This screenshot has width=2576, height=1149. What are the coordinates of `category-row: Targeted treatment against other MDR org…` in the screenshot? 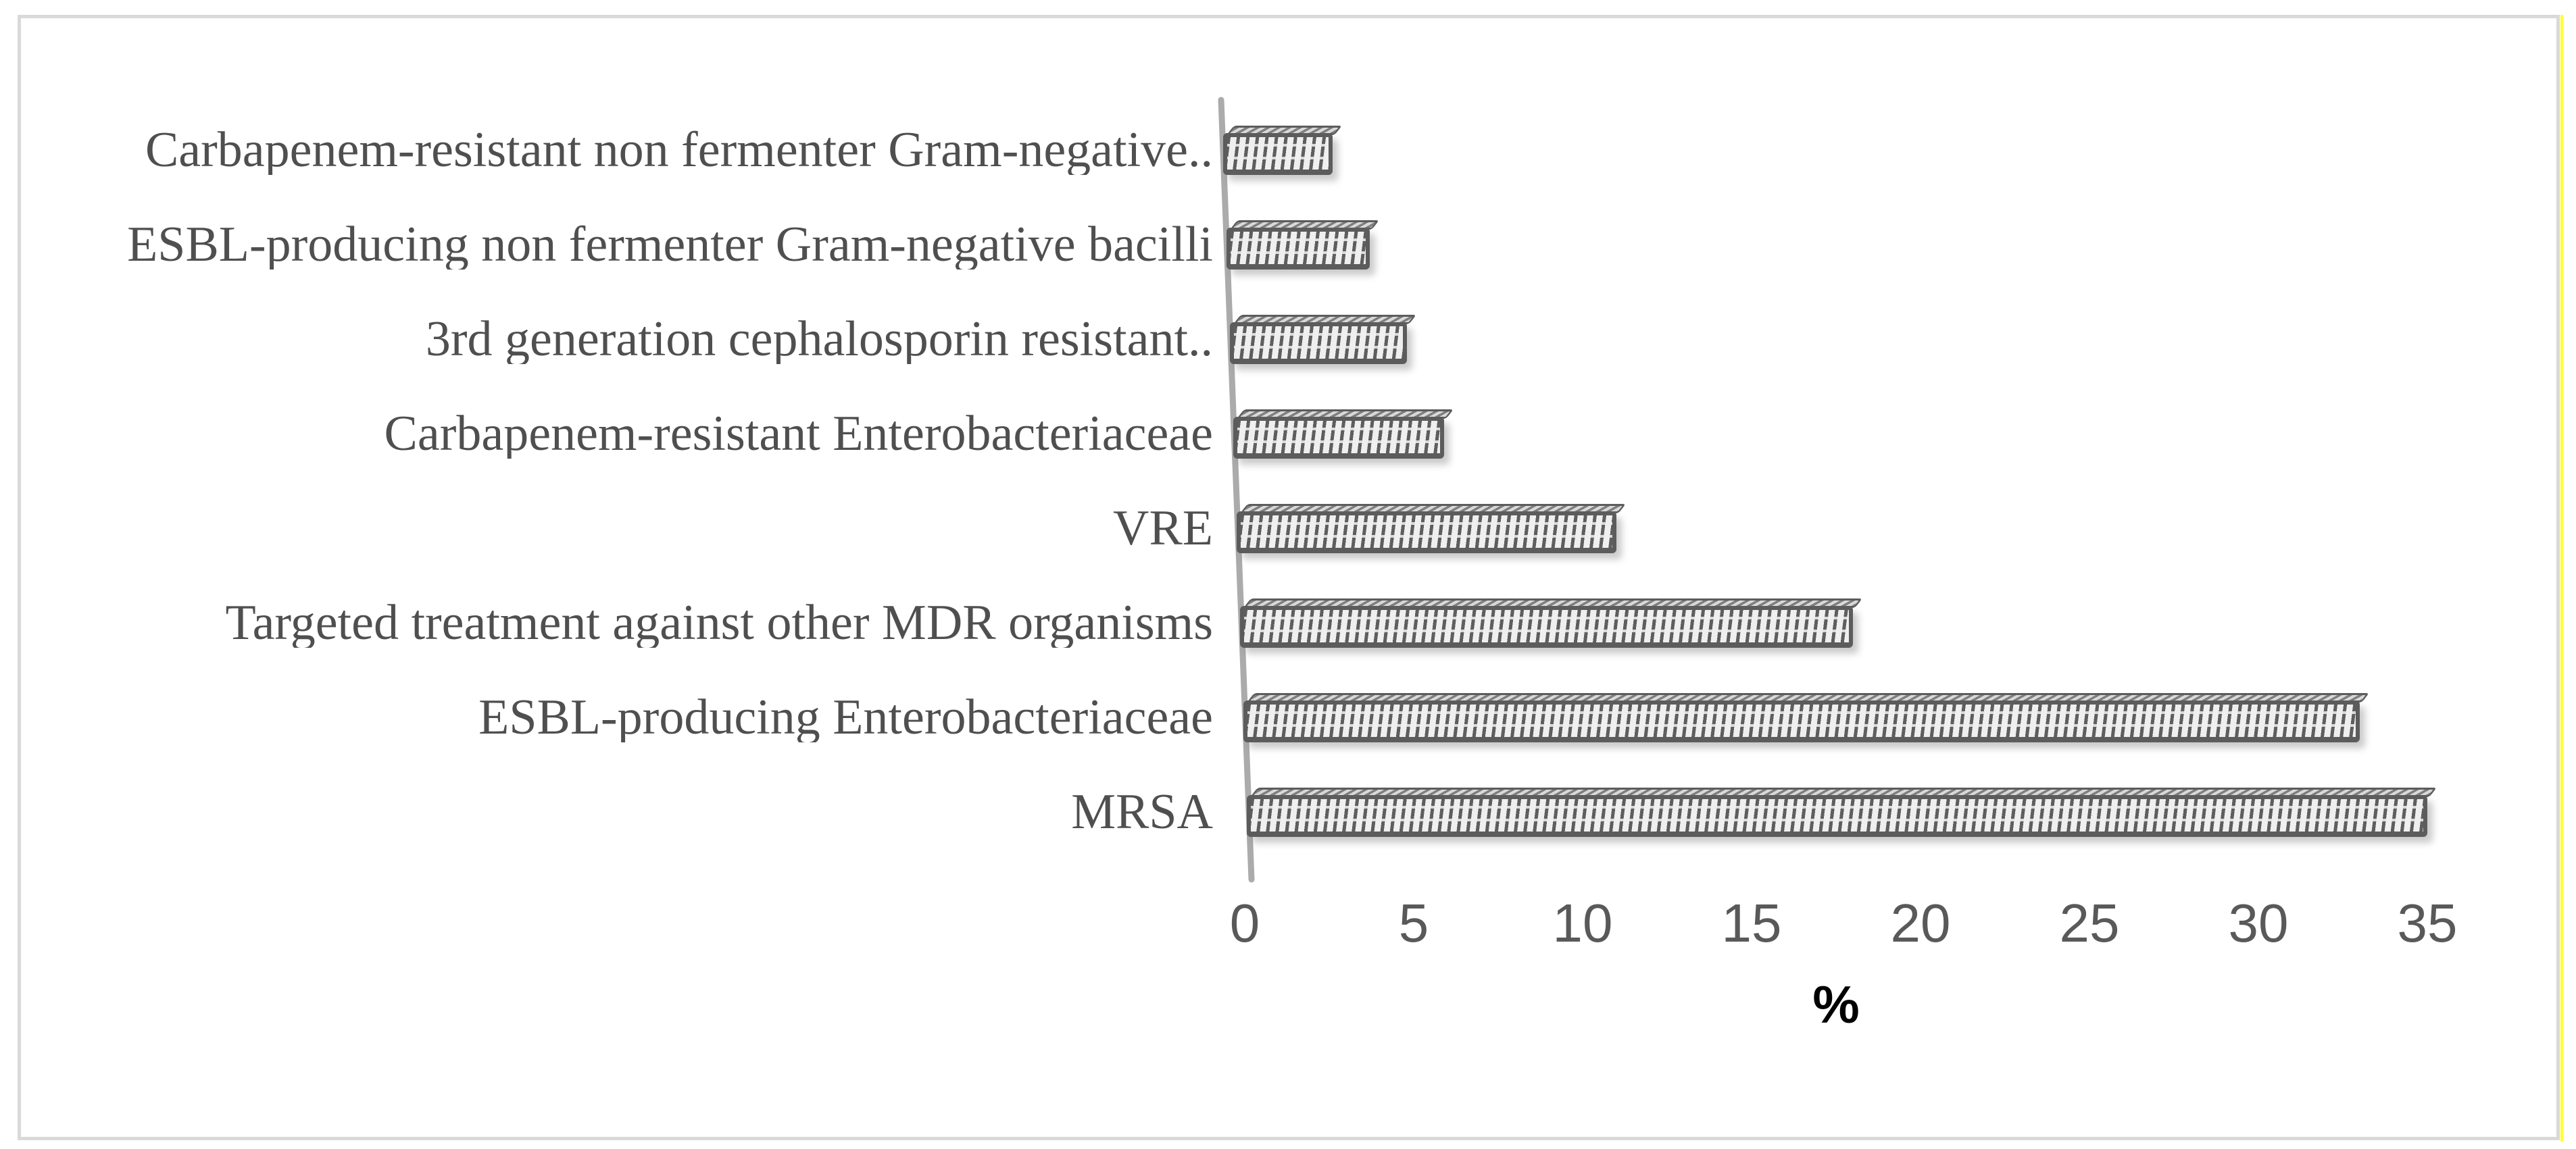 It's located at (1264, 623).